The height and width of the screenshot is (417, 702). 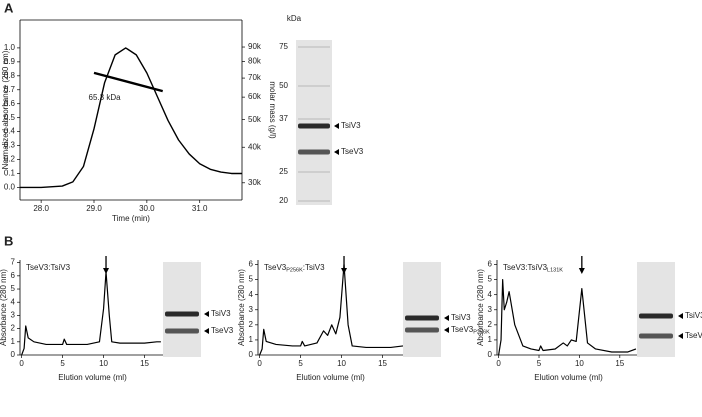 What do you see at coordinates (283, 200) in the screenshot?
I see `ladder-label: 20` at bounding box center [283, 200].